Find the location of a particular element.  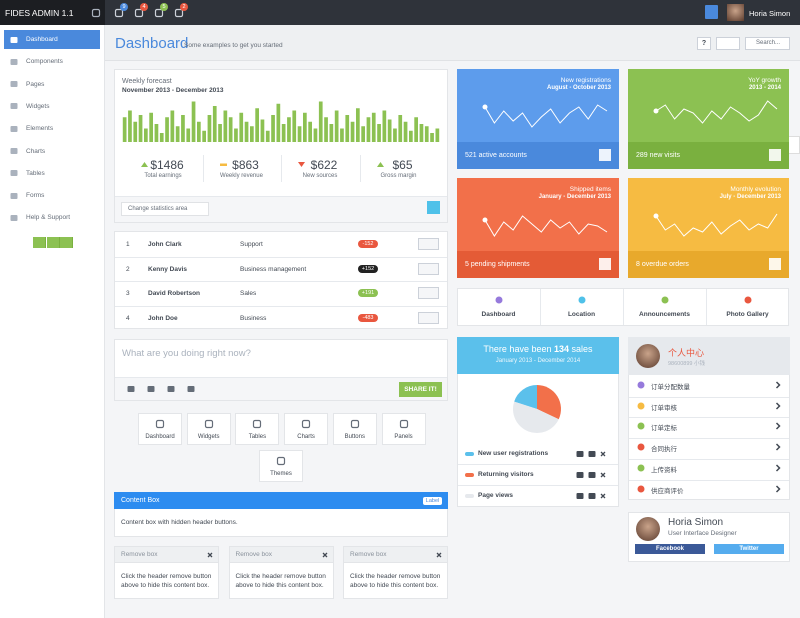

pie-slice is located at coordinates (549, 402).